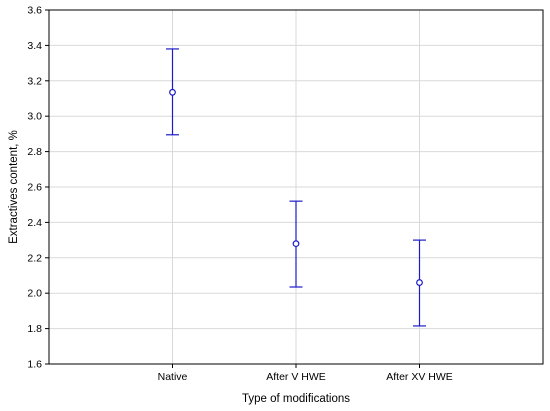 The width and height of the screenshot is (550, 411). I want to click on y-tick-label: 2.0, so click(34, 294).